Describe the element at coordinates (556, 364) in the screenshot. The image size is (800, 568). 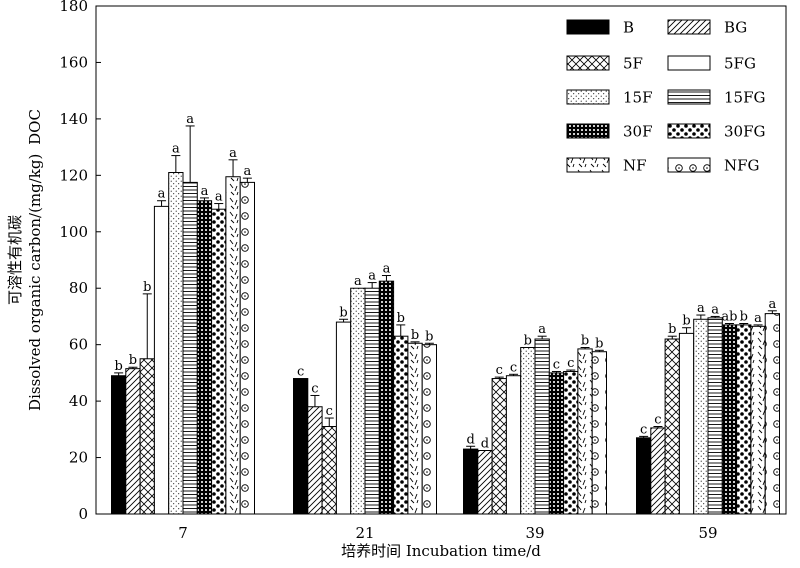
I see `significance-letter-30F-day-39: c` at that location.